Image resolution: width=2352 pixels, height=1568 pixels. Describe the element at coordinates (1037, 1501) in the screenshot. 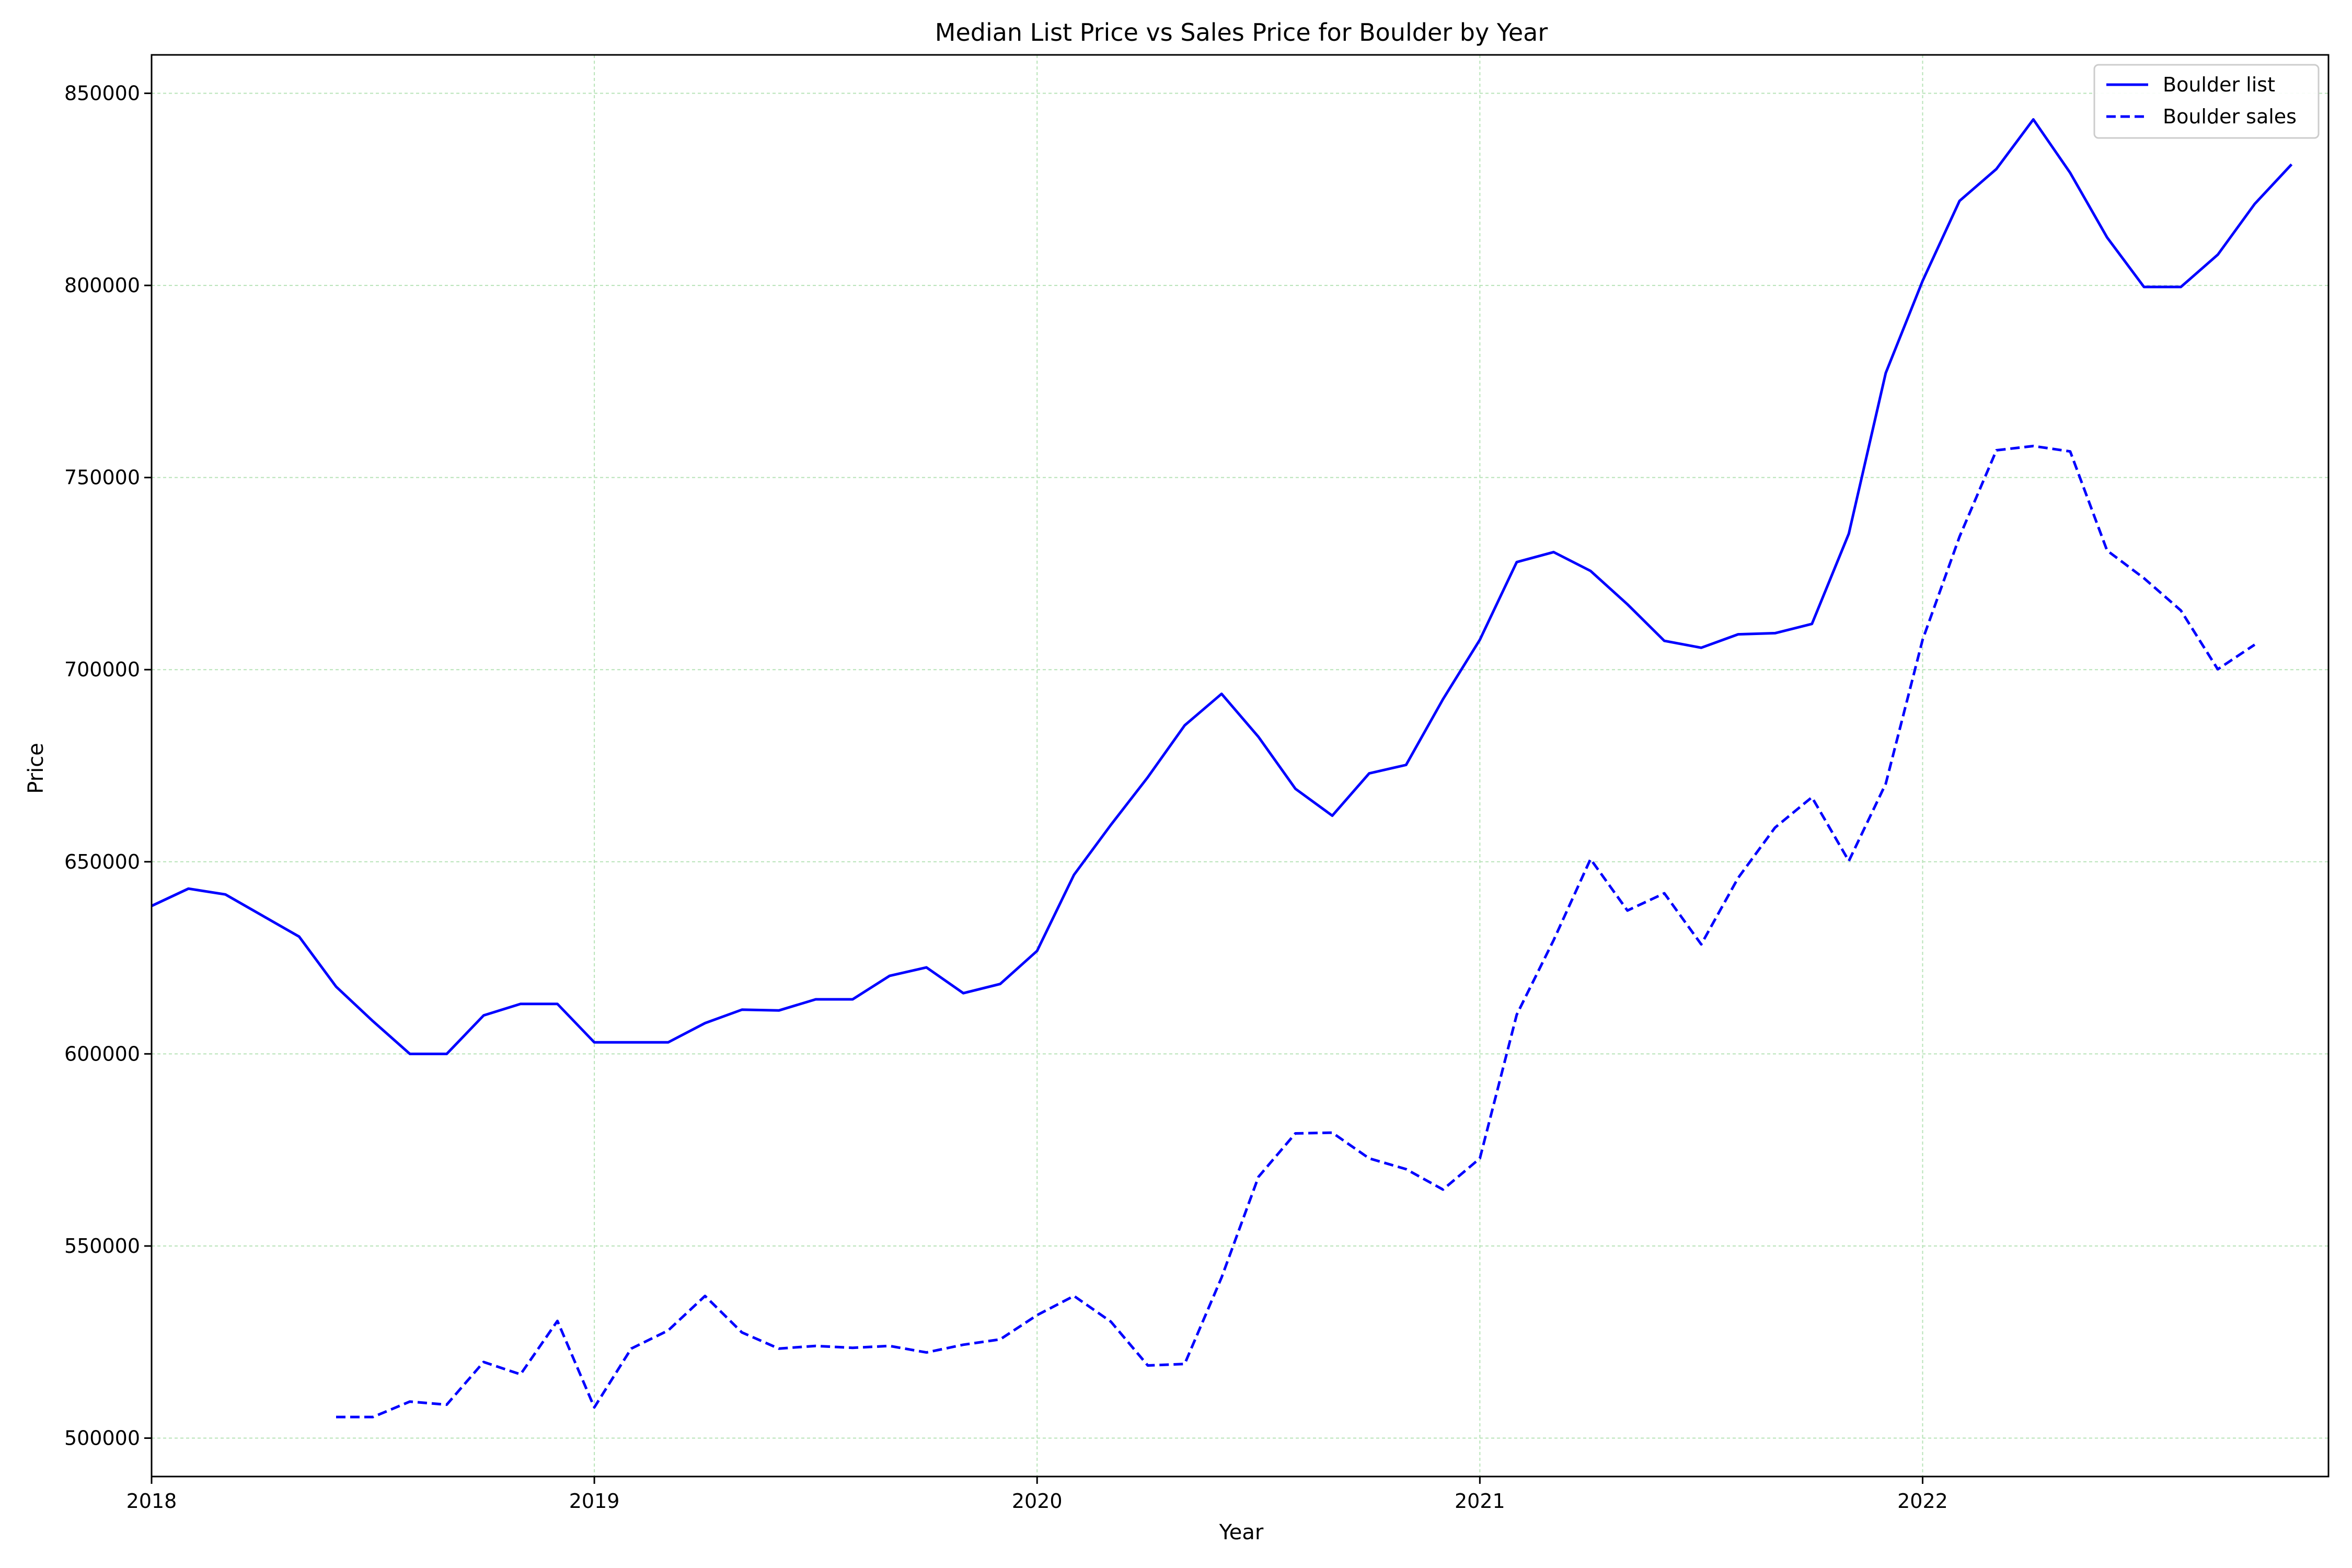

I see `x-tick-label: 2020` at that location.